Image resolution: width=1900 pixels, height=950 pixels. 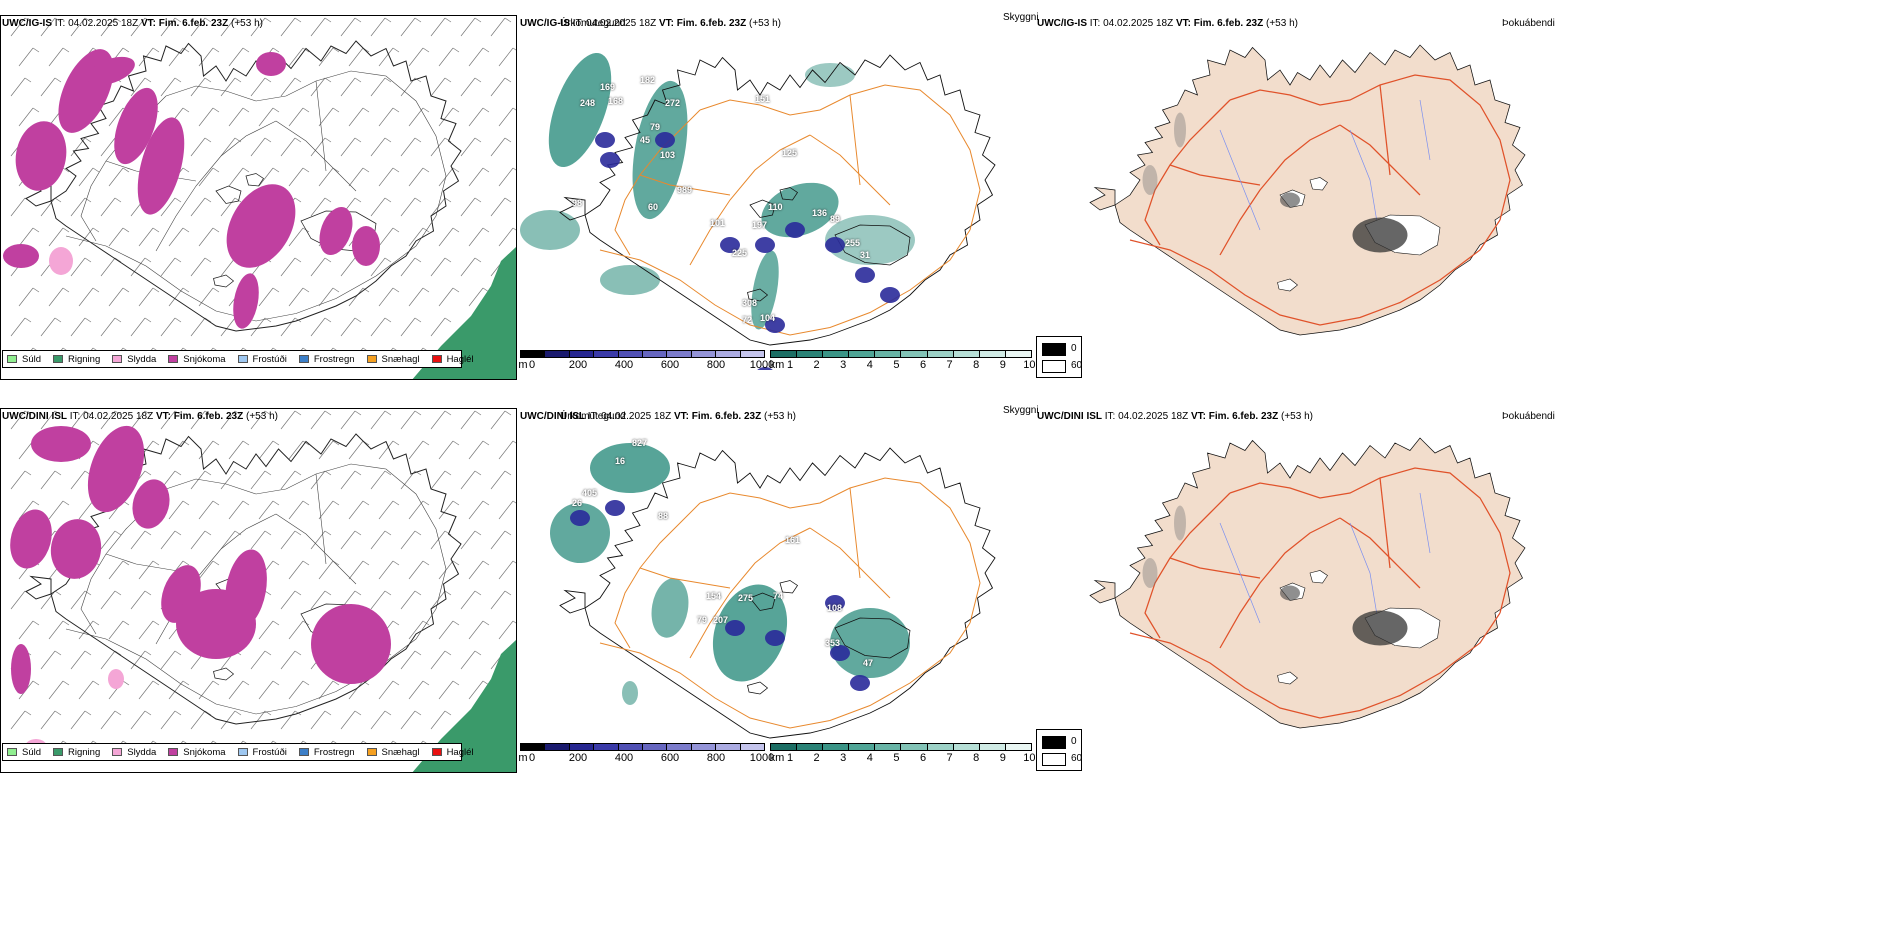 What do you see at coordinates (532, 758) in the screenshot?
I see `ceiling-tick-label: 0` at bounding box center [532, 758].